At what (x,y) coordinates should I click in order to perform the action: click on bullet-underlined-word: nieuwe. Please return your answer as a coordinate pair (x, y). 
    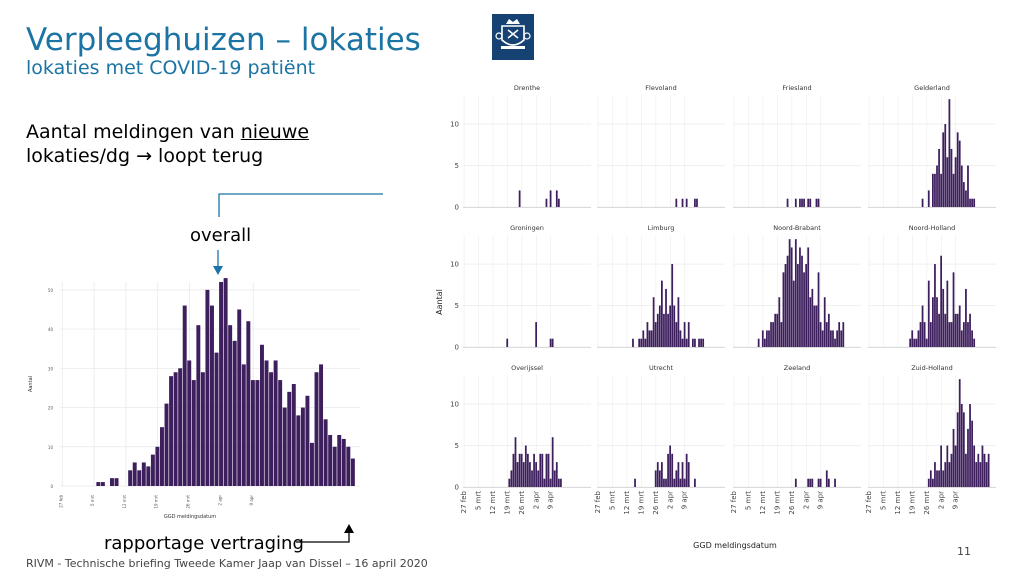
    Looking at the image, I should click on (275, 132).